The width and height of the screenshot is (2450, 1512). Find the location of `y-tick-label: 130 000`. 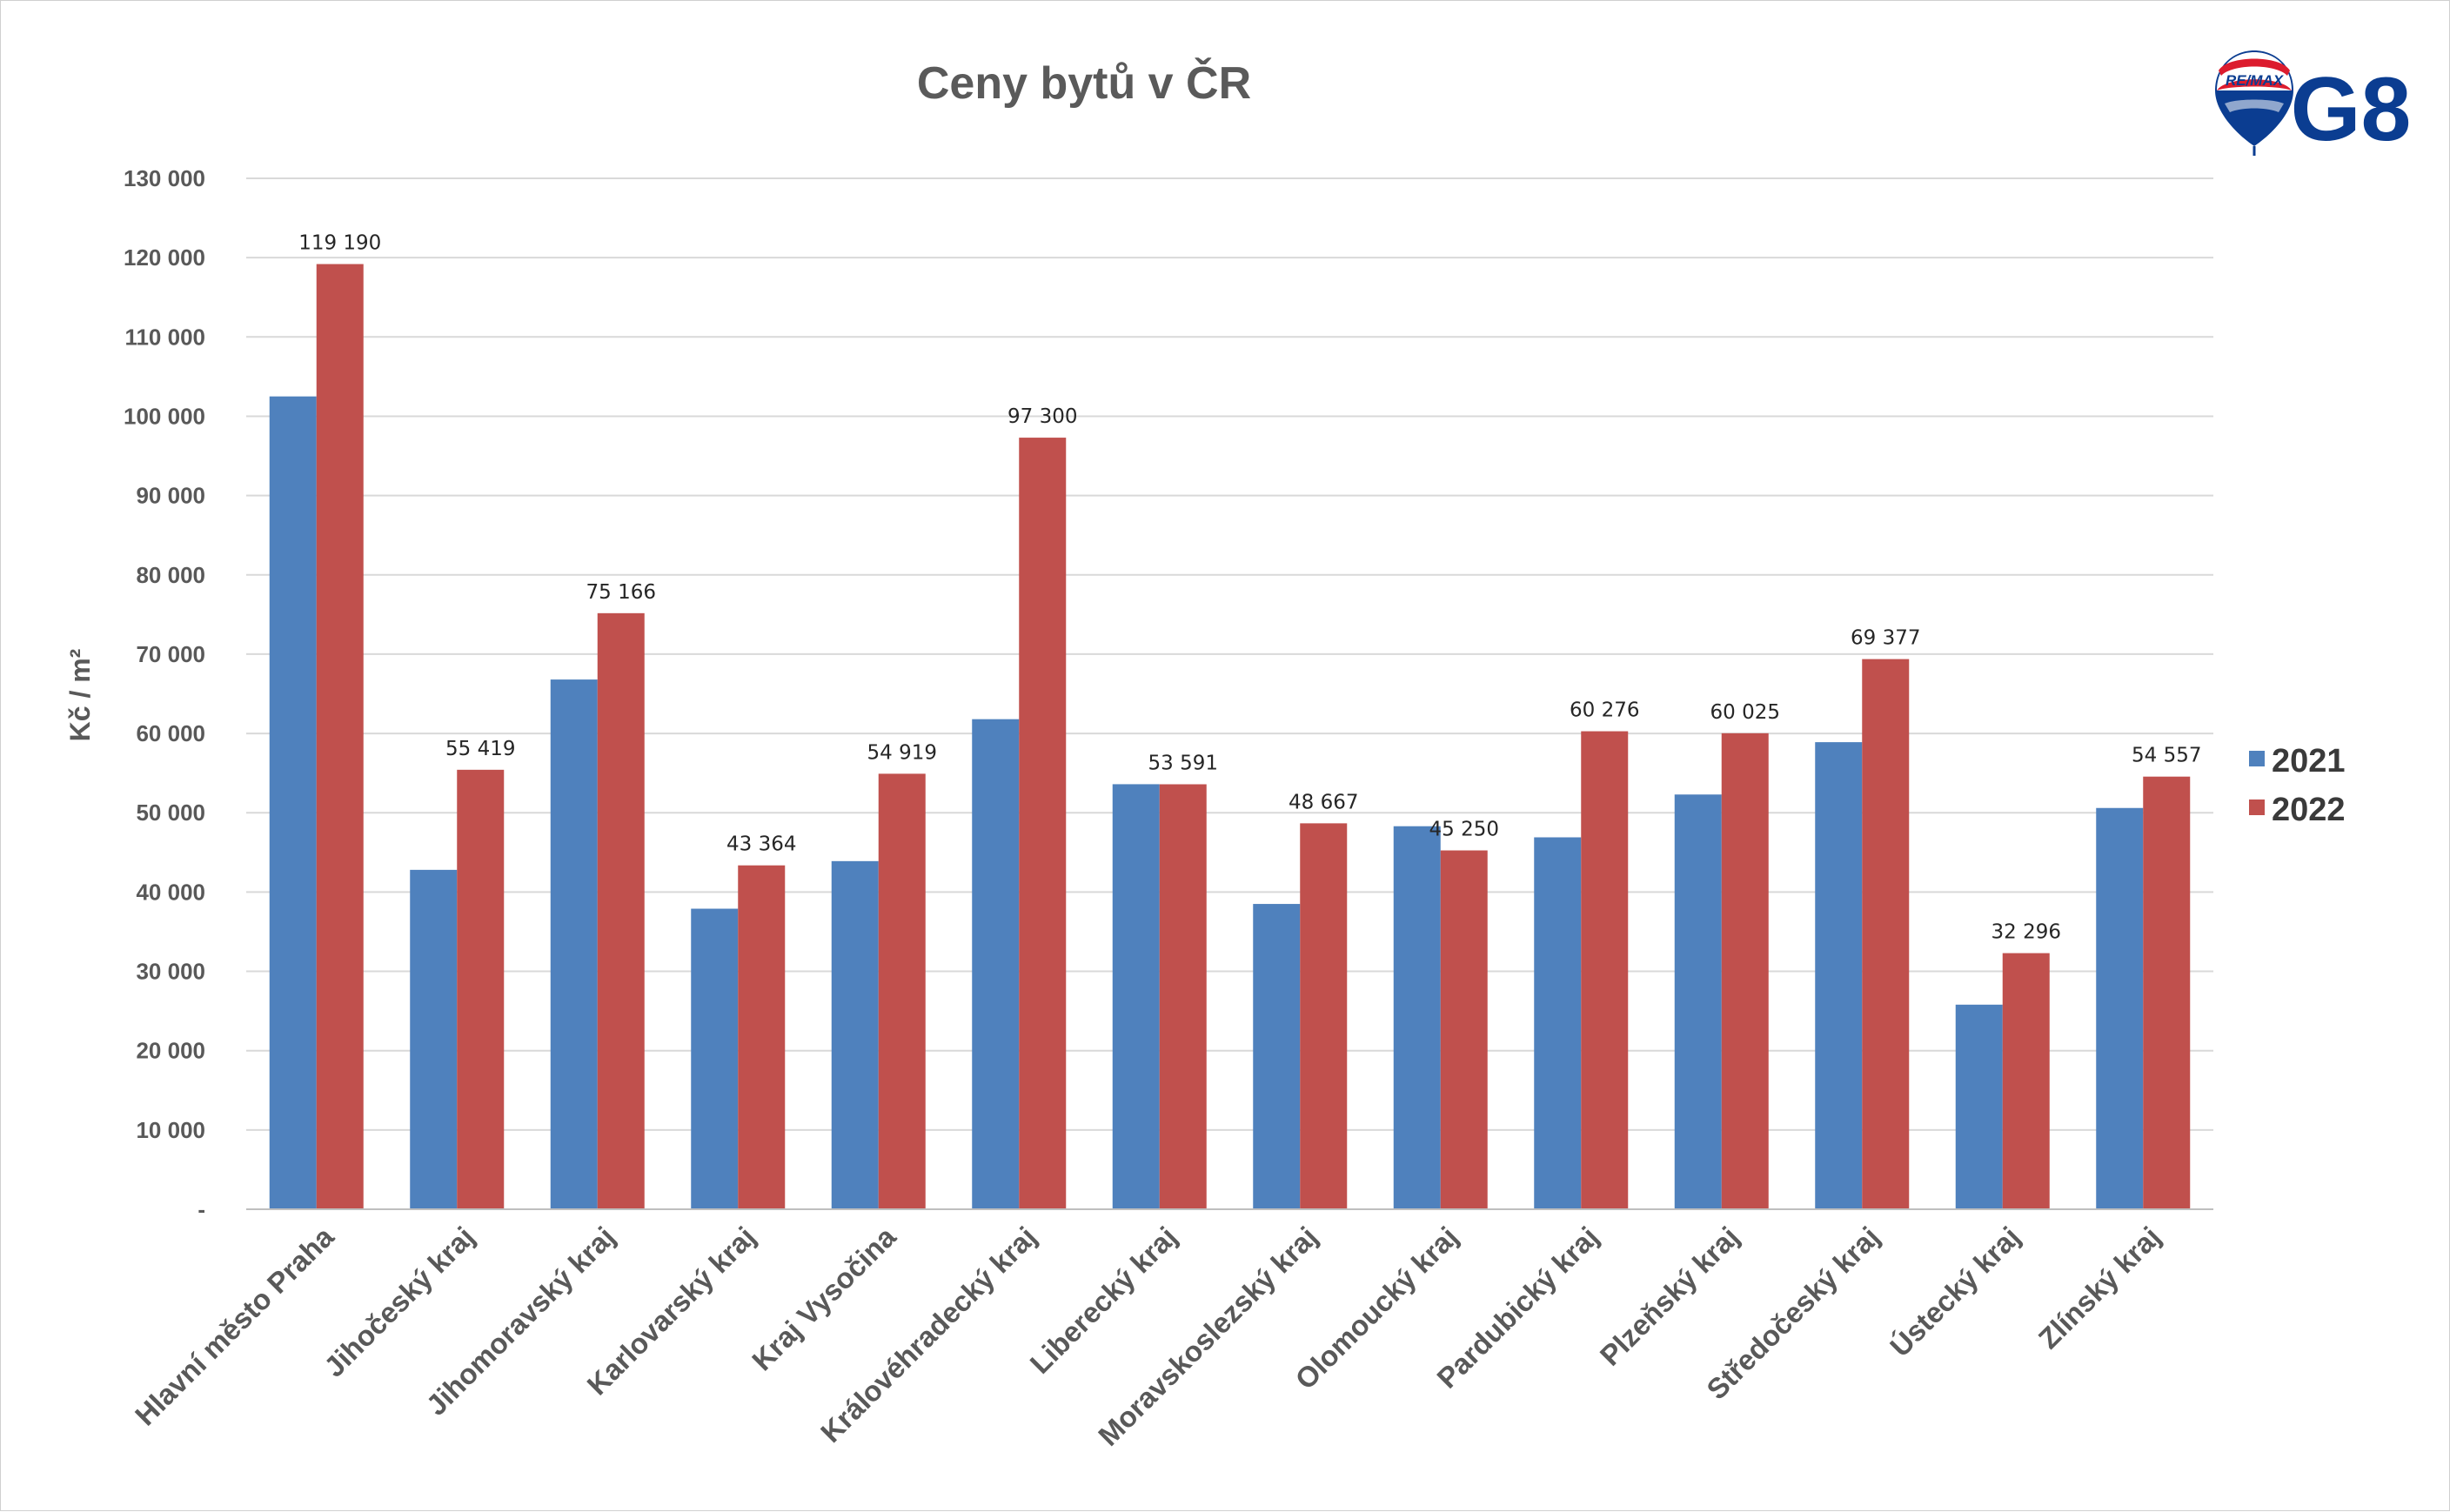

y-tick-label: 130 000 is located at coordinates (164, 178).